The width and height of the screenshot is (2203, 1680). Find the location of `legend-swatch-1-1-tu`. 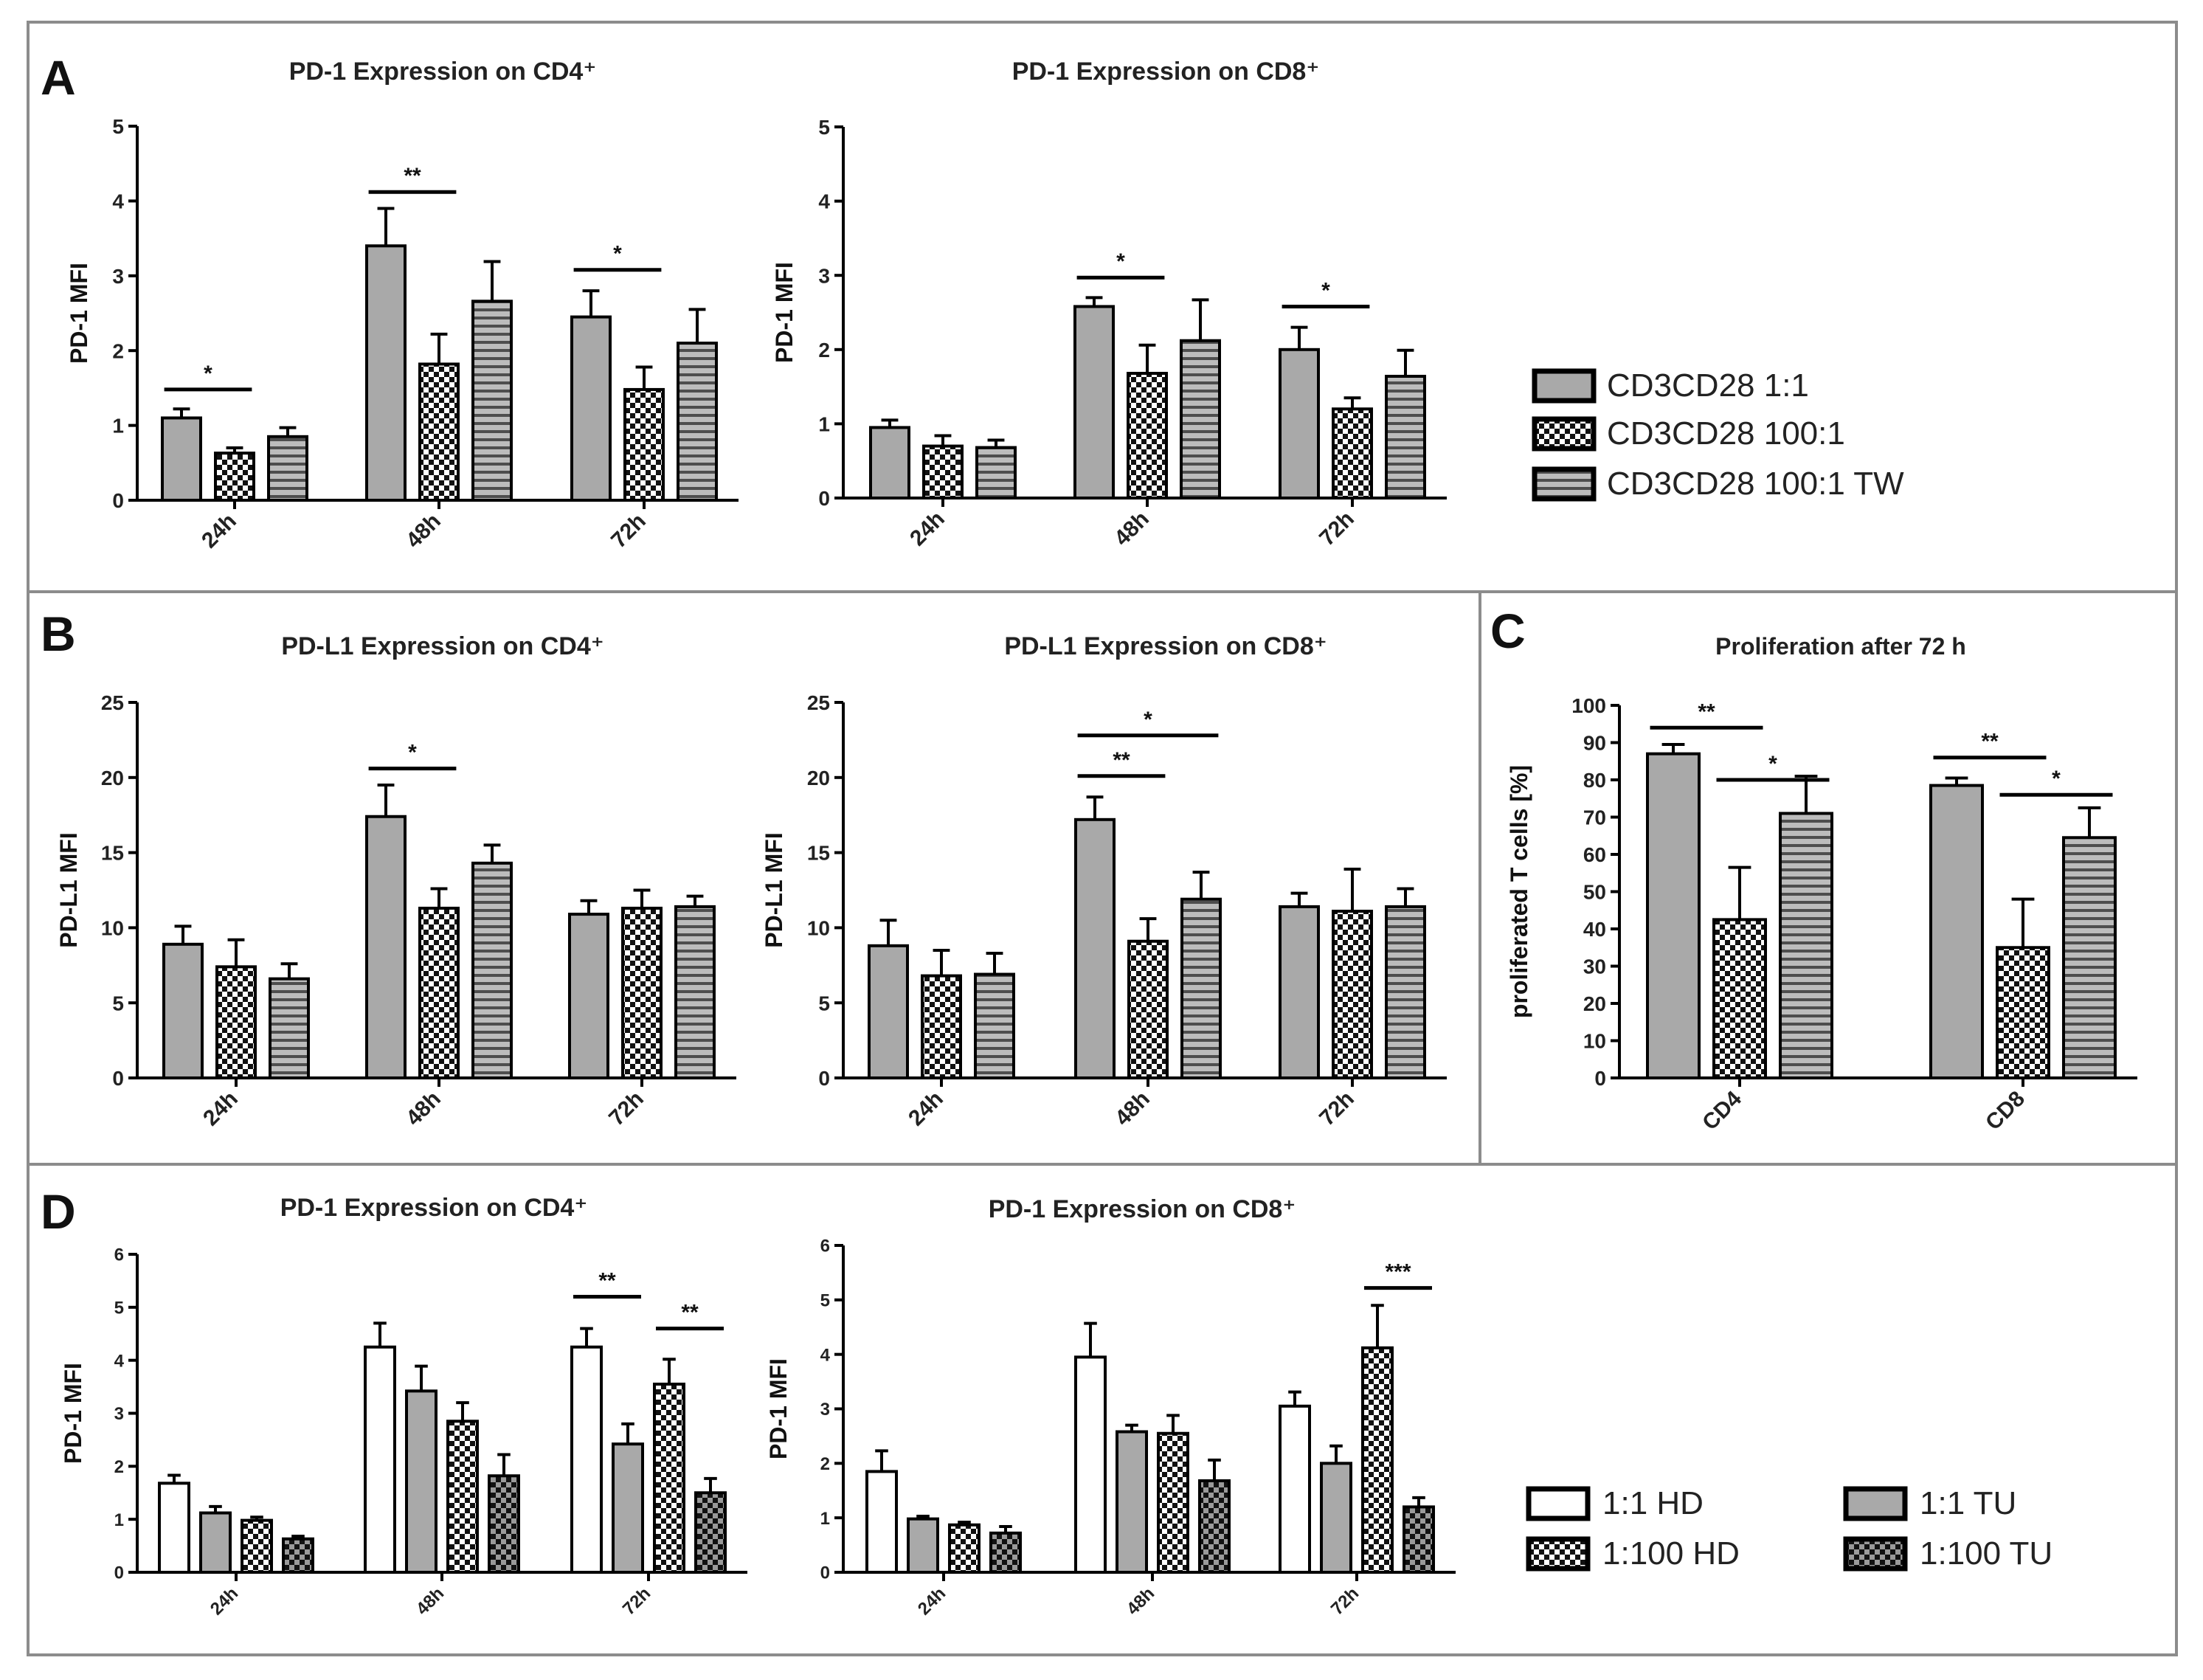

legend-swatch-1-1-tu is located at coordinates (1875, 1503).